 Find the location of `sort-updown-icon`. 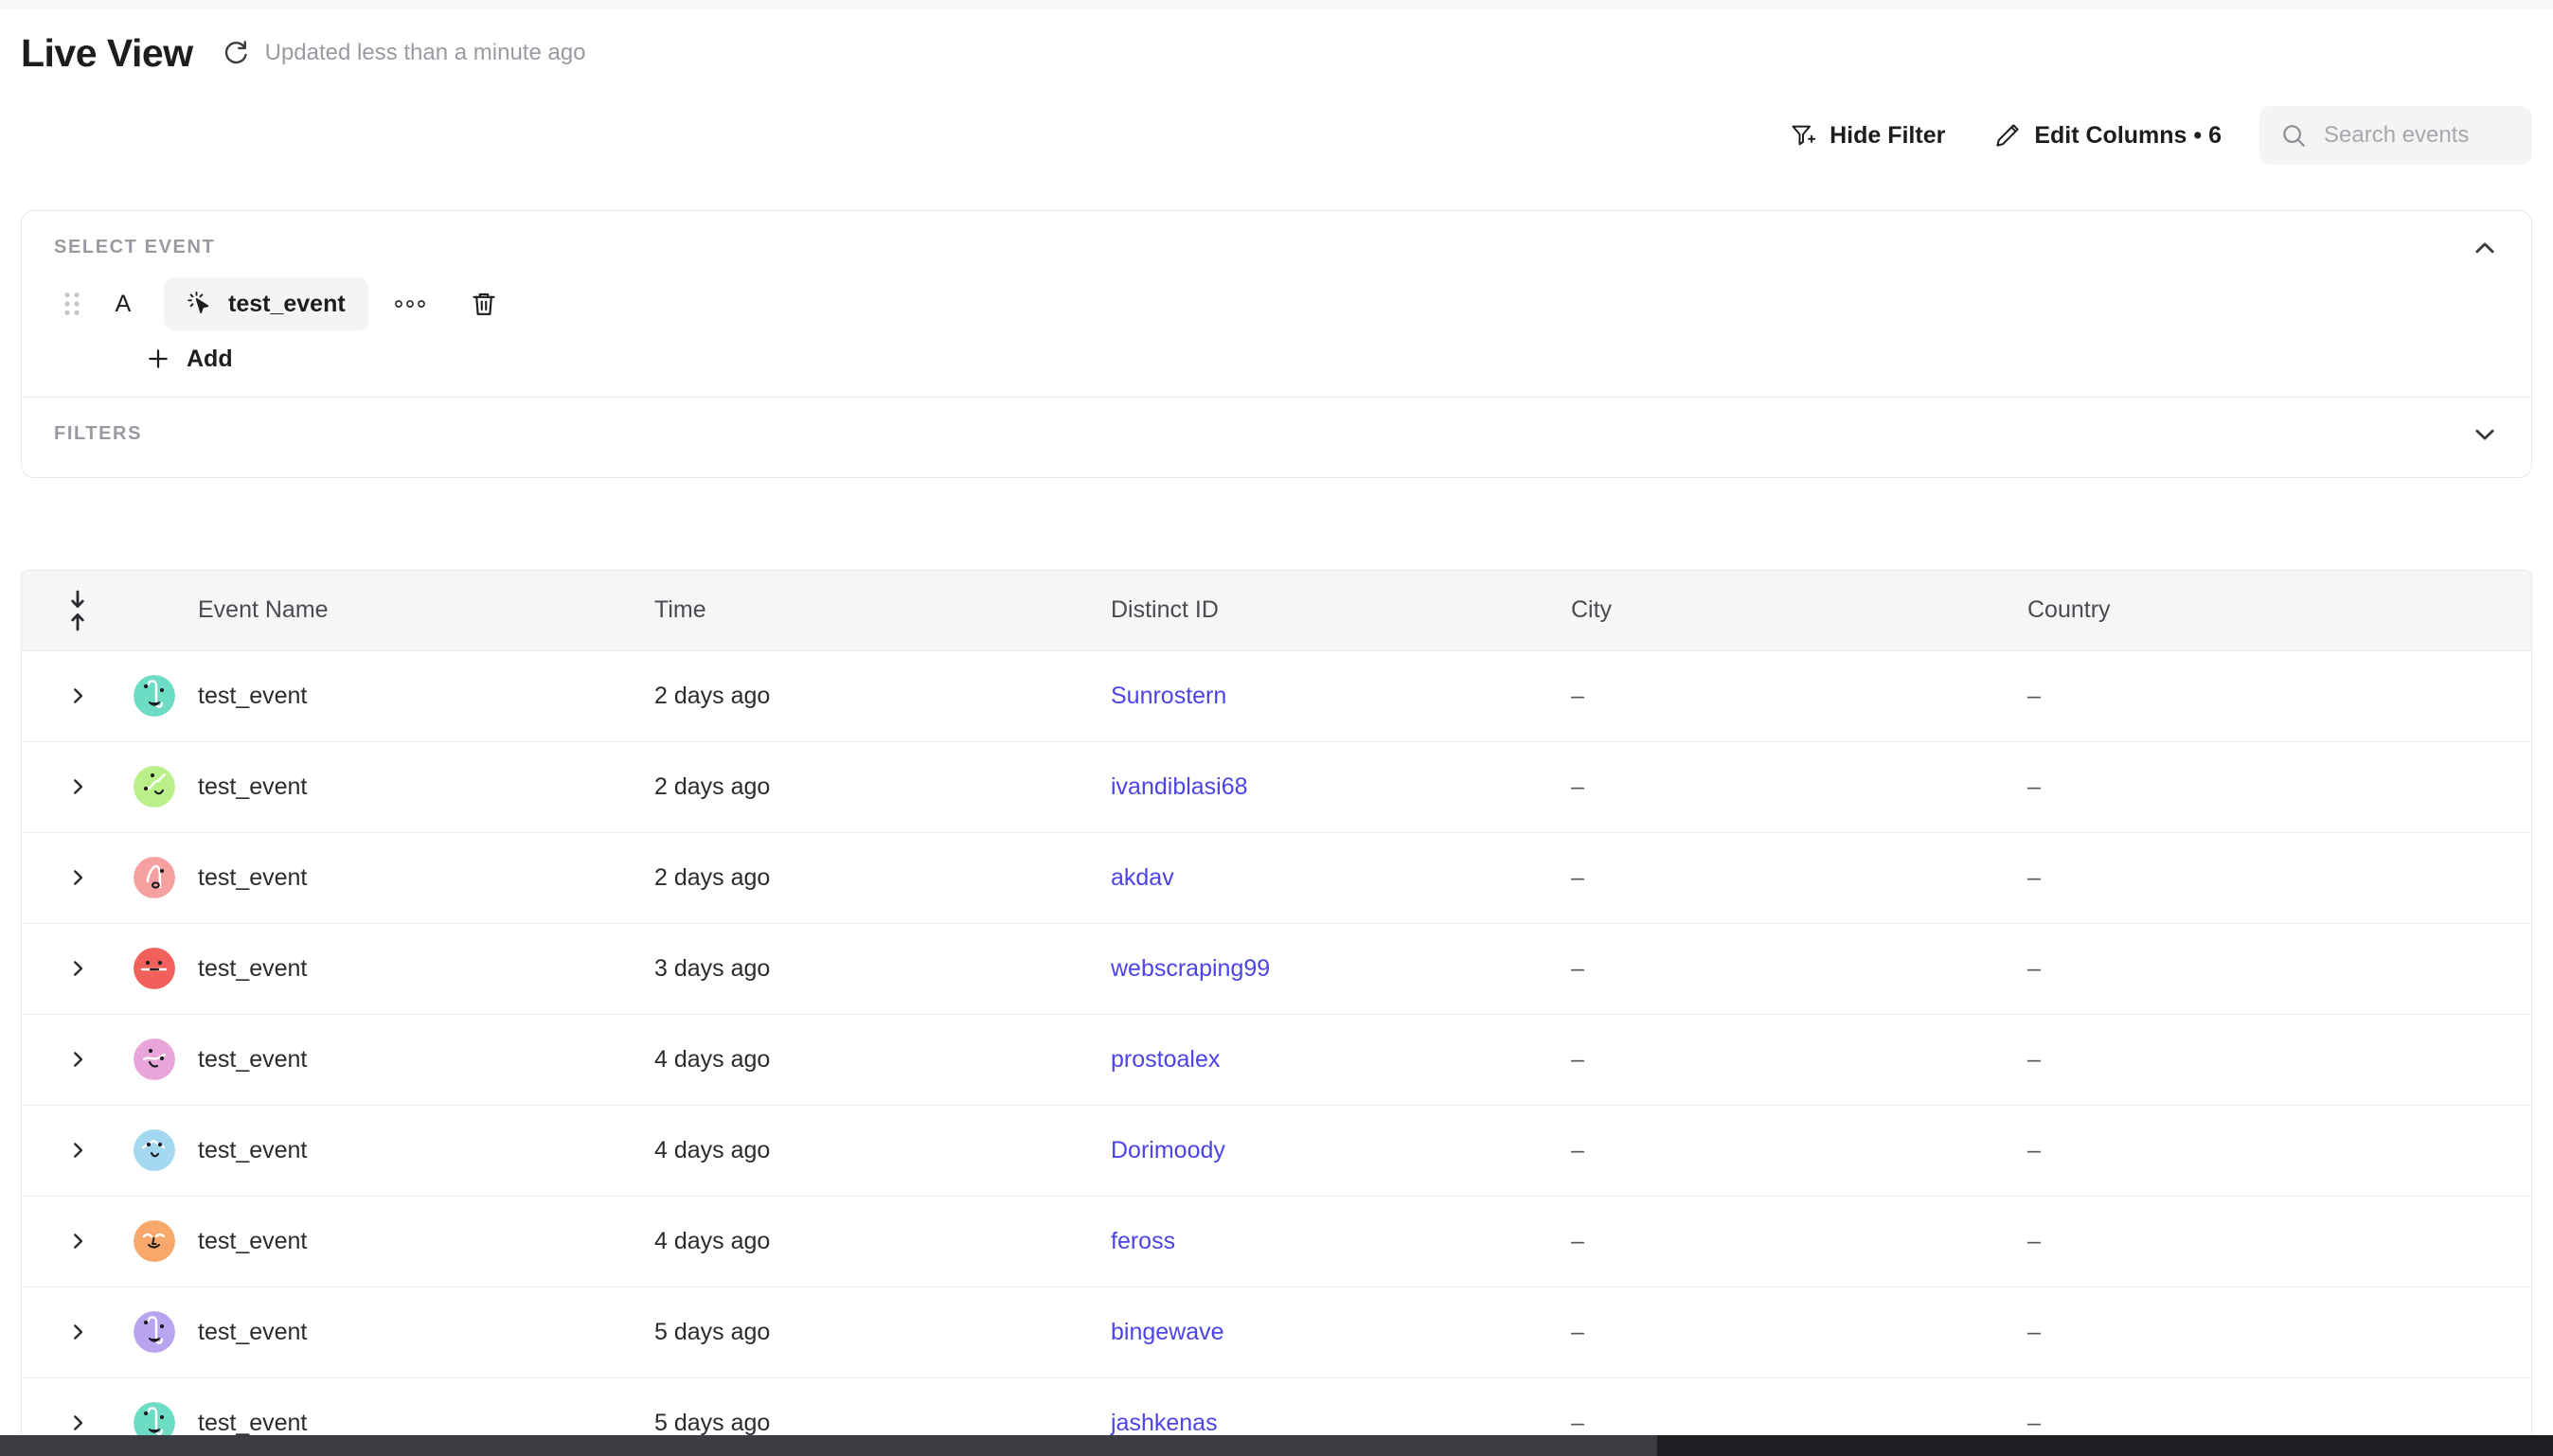

sort-updown-icon is located at coordinates (77, 610).